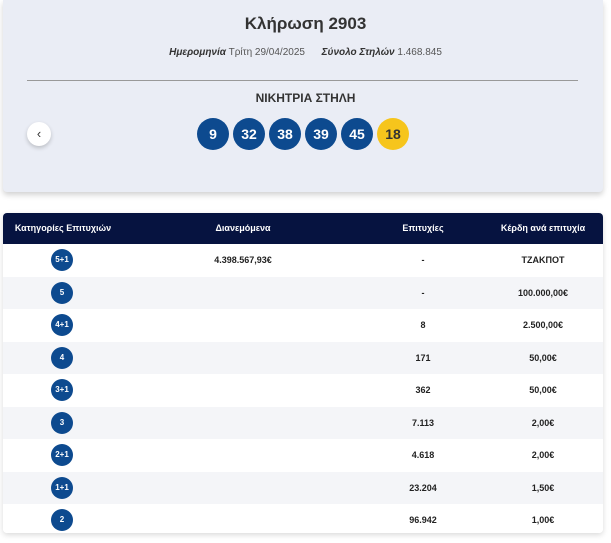 Image resolution: width=611 pixels, height=543 pixels. Describe the element at coordinates (243, 260) in the screenshot. I see `cell: 4.398.567,93€` at that location.